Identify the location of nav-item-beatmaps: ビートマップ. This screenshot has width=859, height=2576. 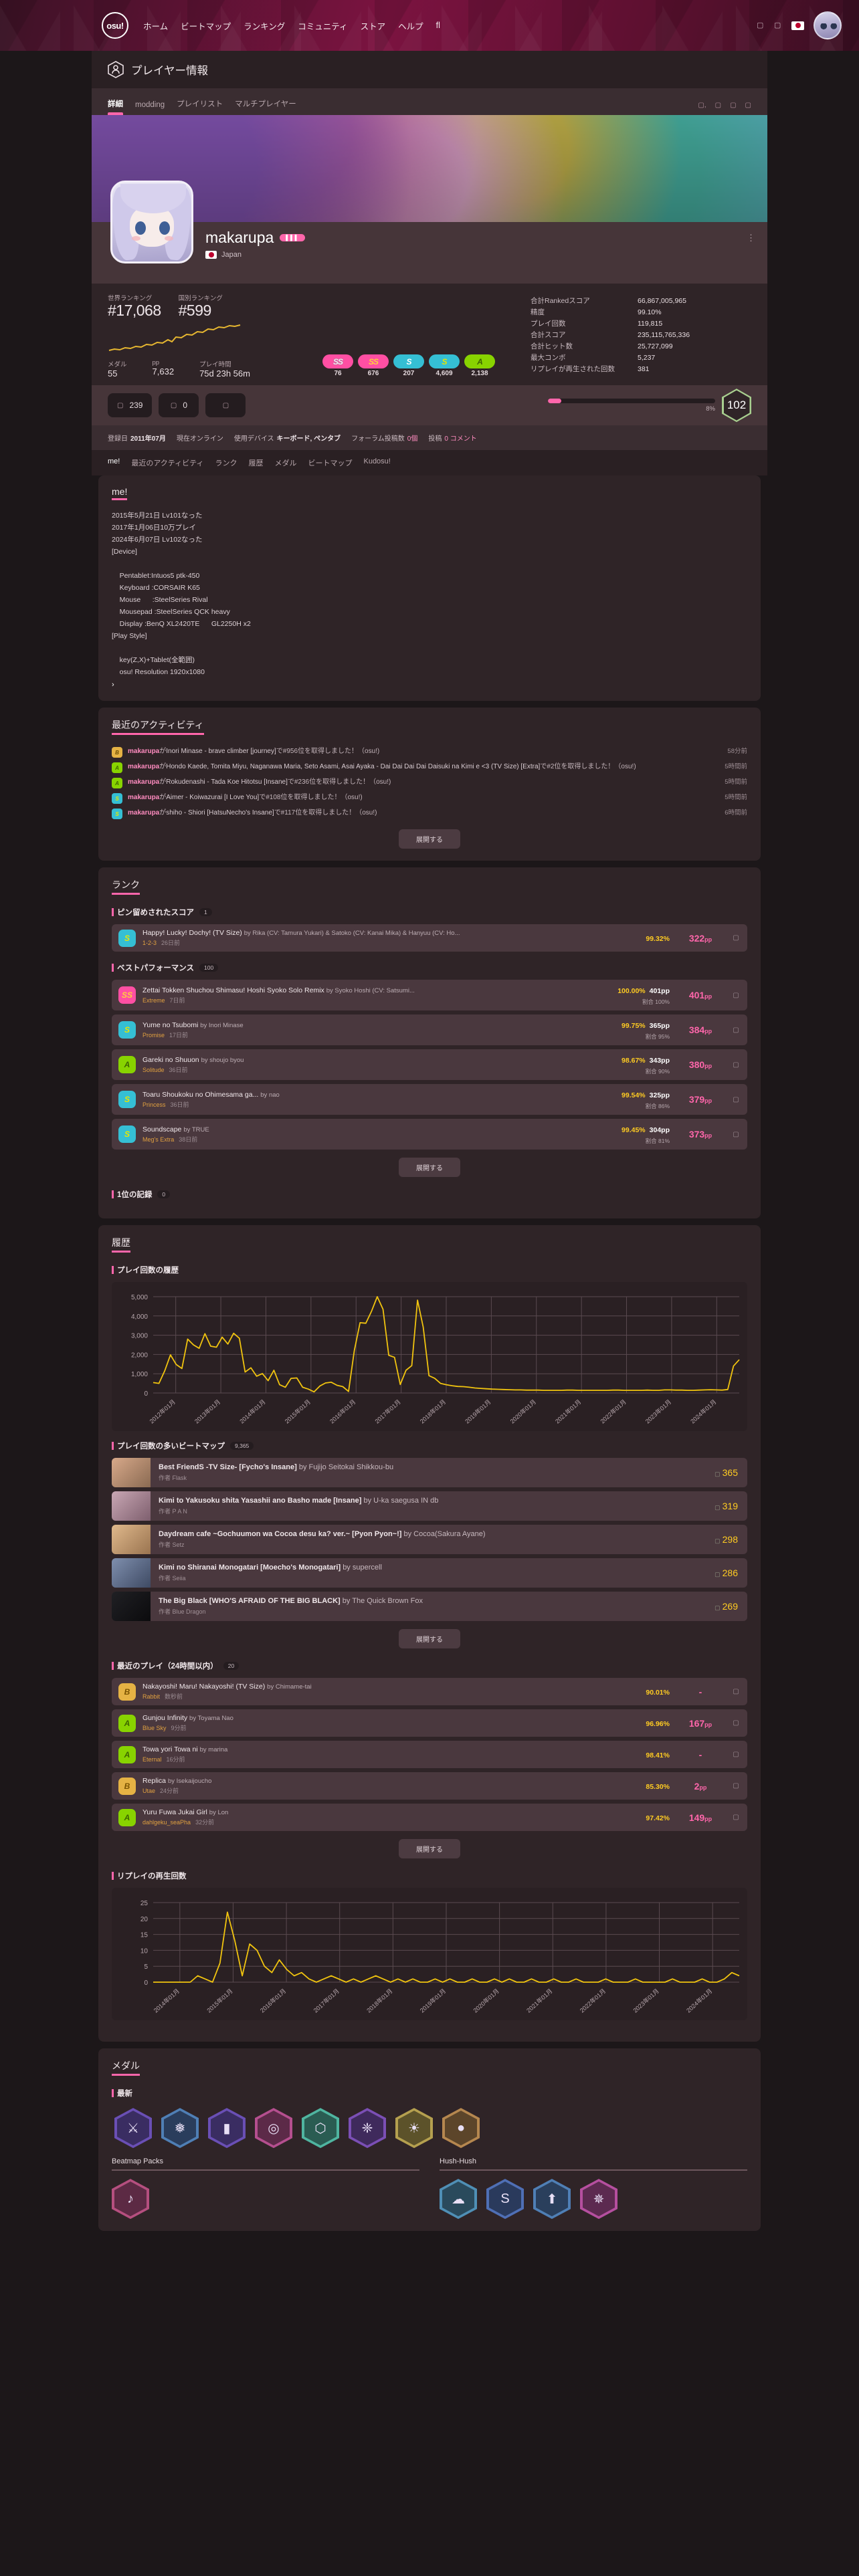
(206, 26).